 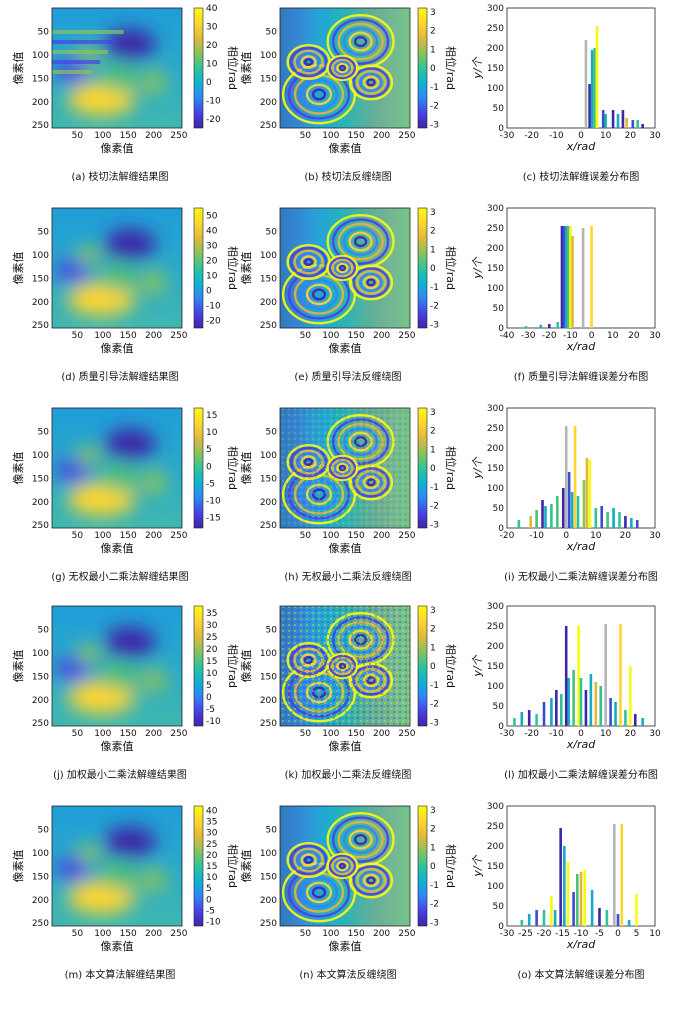 I want to click on colorbar-tick: 1, so click(x=433, y=648).